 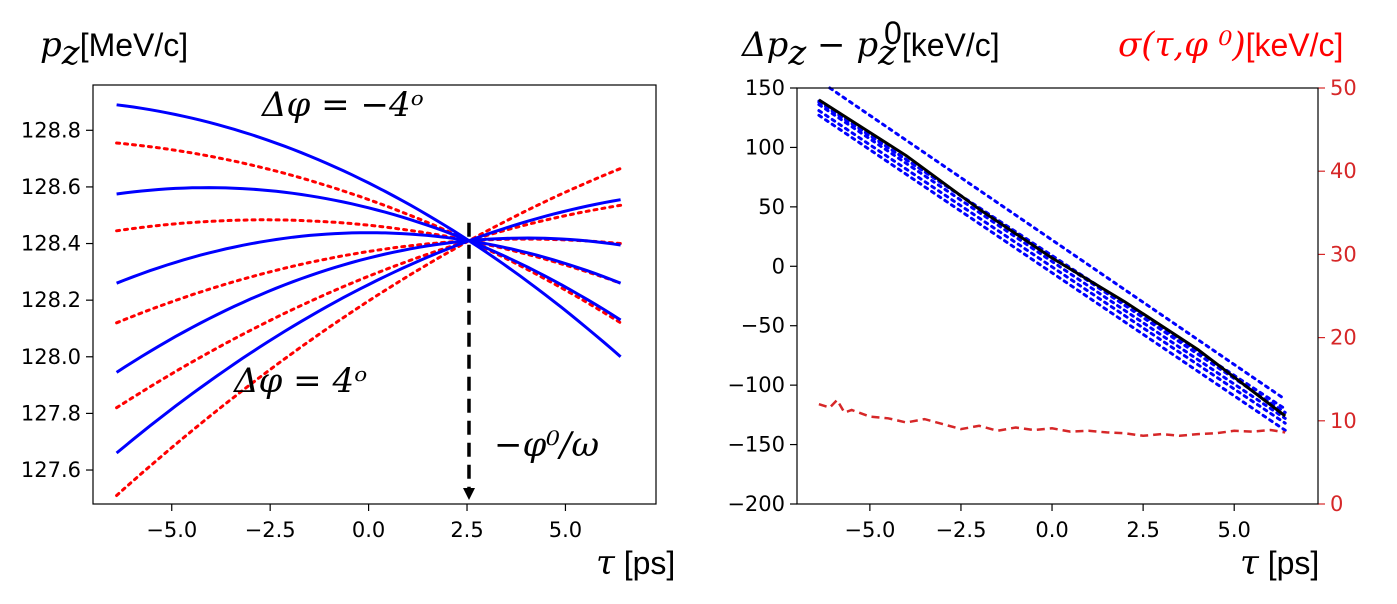 What do you see at coordinates (756, 385) in the screenshot?
I see `right-ytick-label: −100` at bounding box center [756, 385].